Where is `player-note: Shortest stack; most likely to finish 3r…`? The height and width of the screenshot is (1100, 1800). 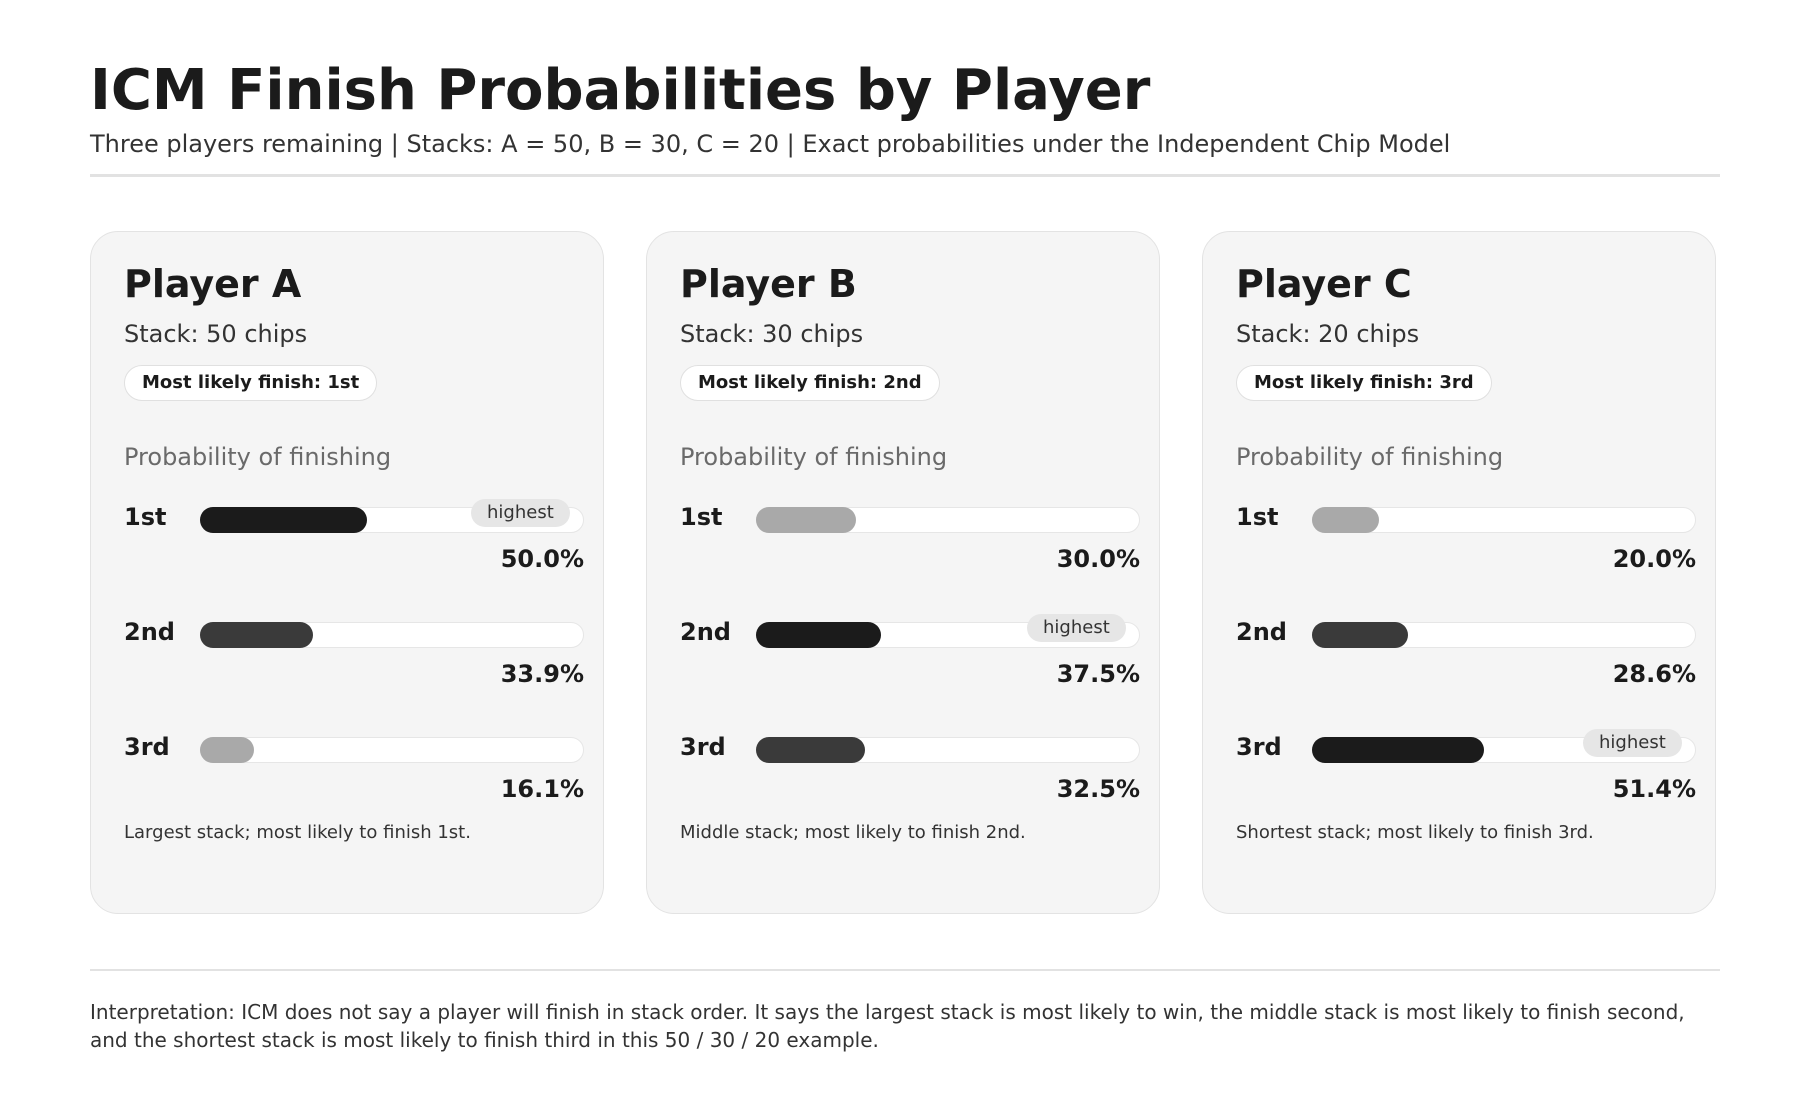 player-note: Shortest stack; most likely to finish 3r… is located at coordinates (1415, 832).